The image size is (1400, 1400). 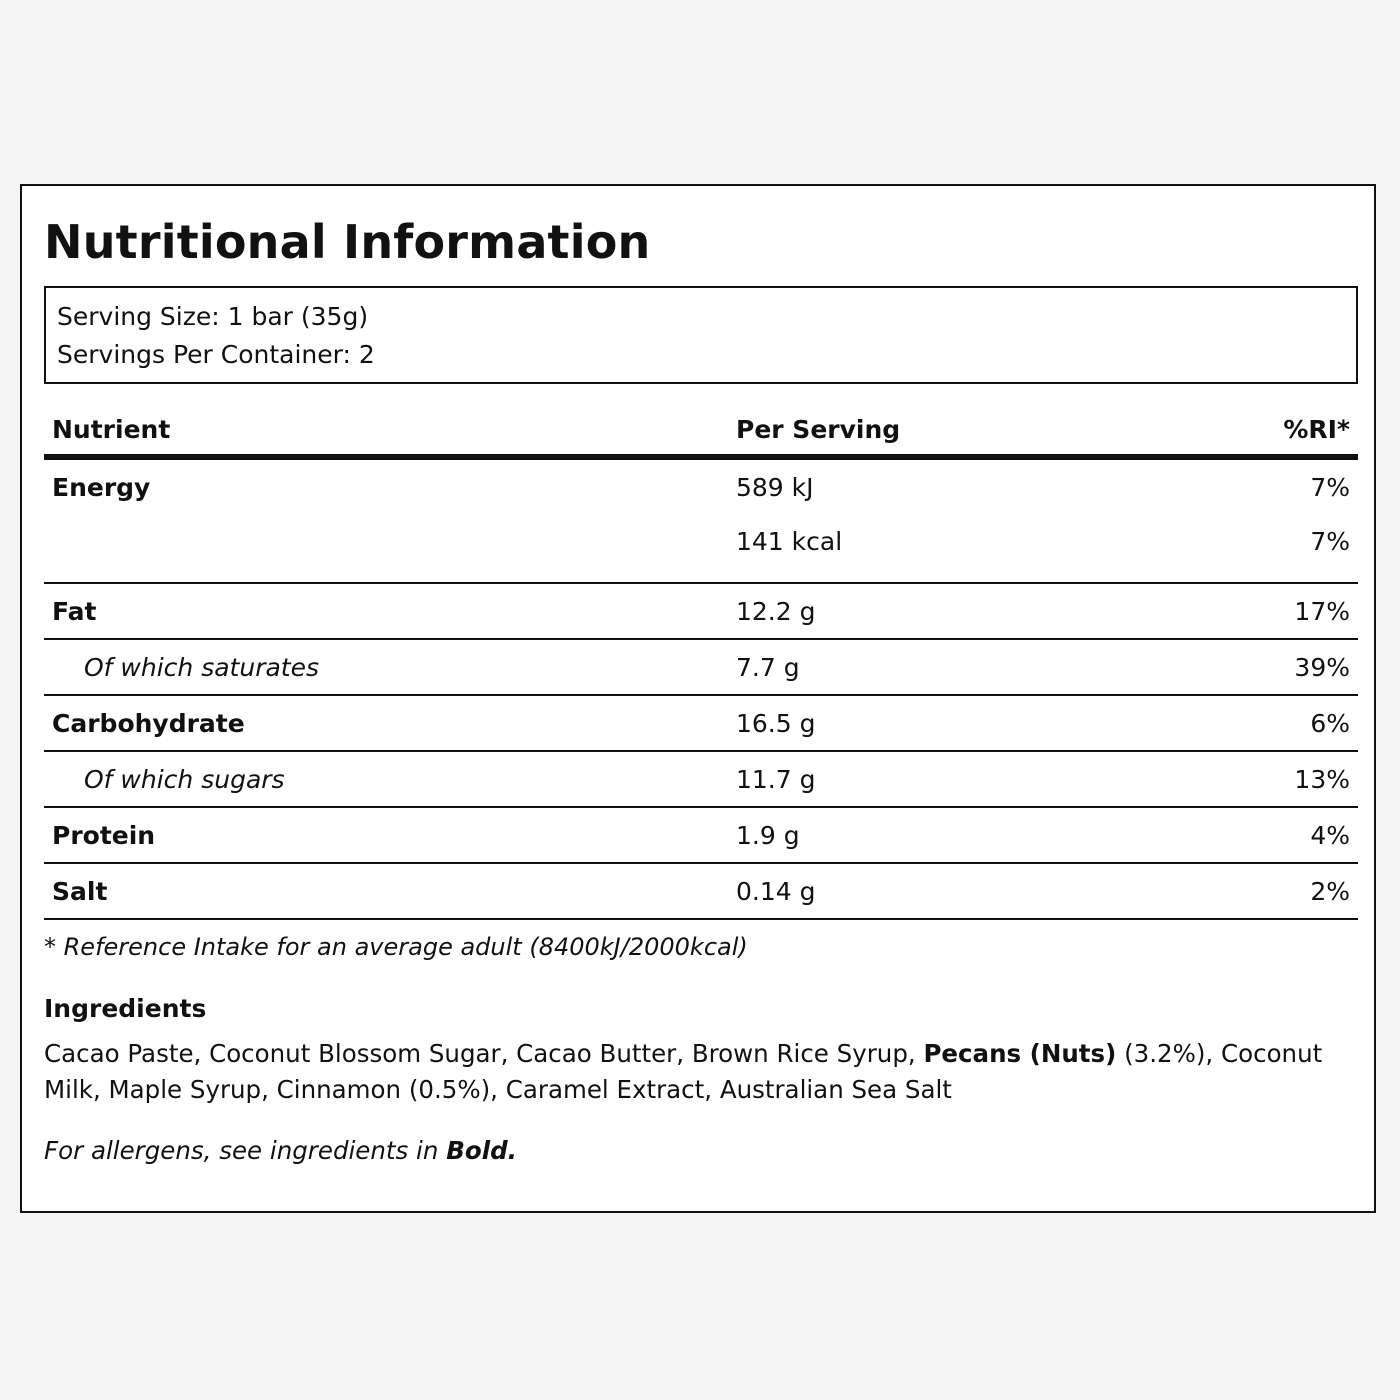 What do you see at coordinates (1330, 835) in the screenshot?
I see `nutrient-ri: 4%` at bounding box center [1330, 835].